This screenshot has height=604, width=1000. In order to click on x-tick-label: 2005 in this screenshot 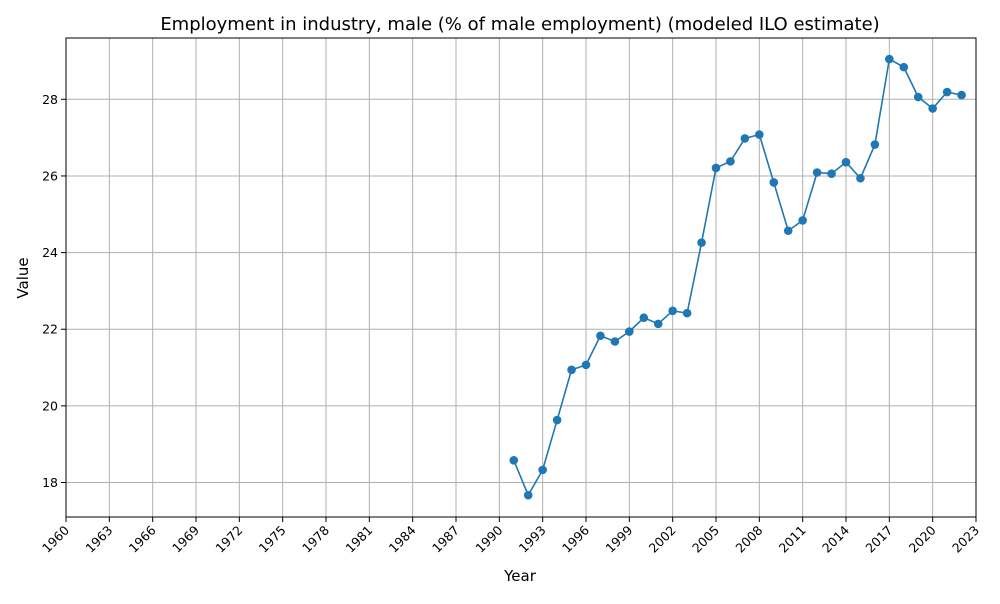, I will do `click(705, 539)`.